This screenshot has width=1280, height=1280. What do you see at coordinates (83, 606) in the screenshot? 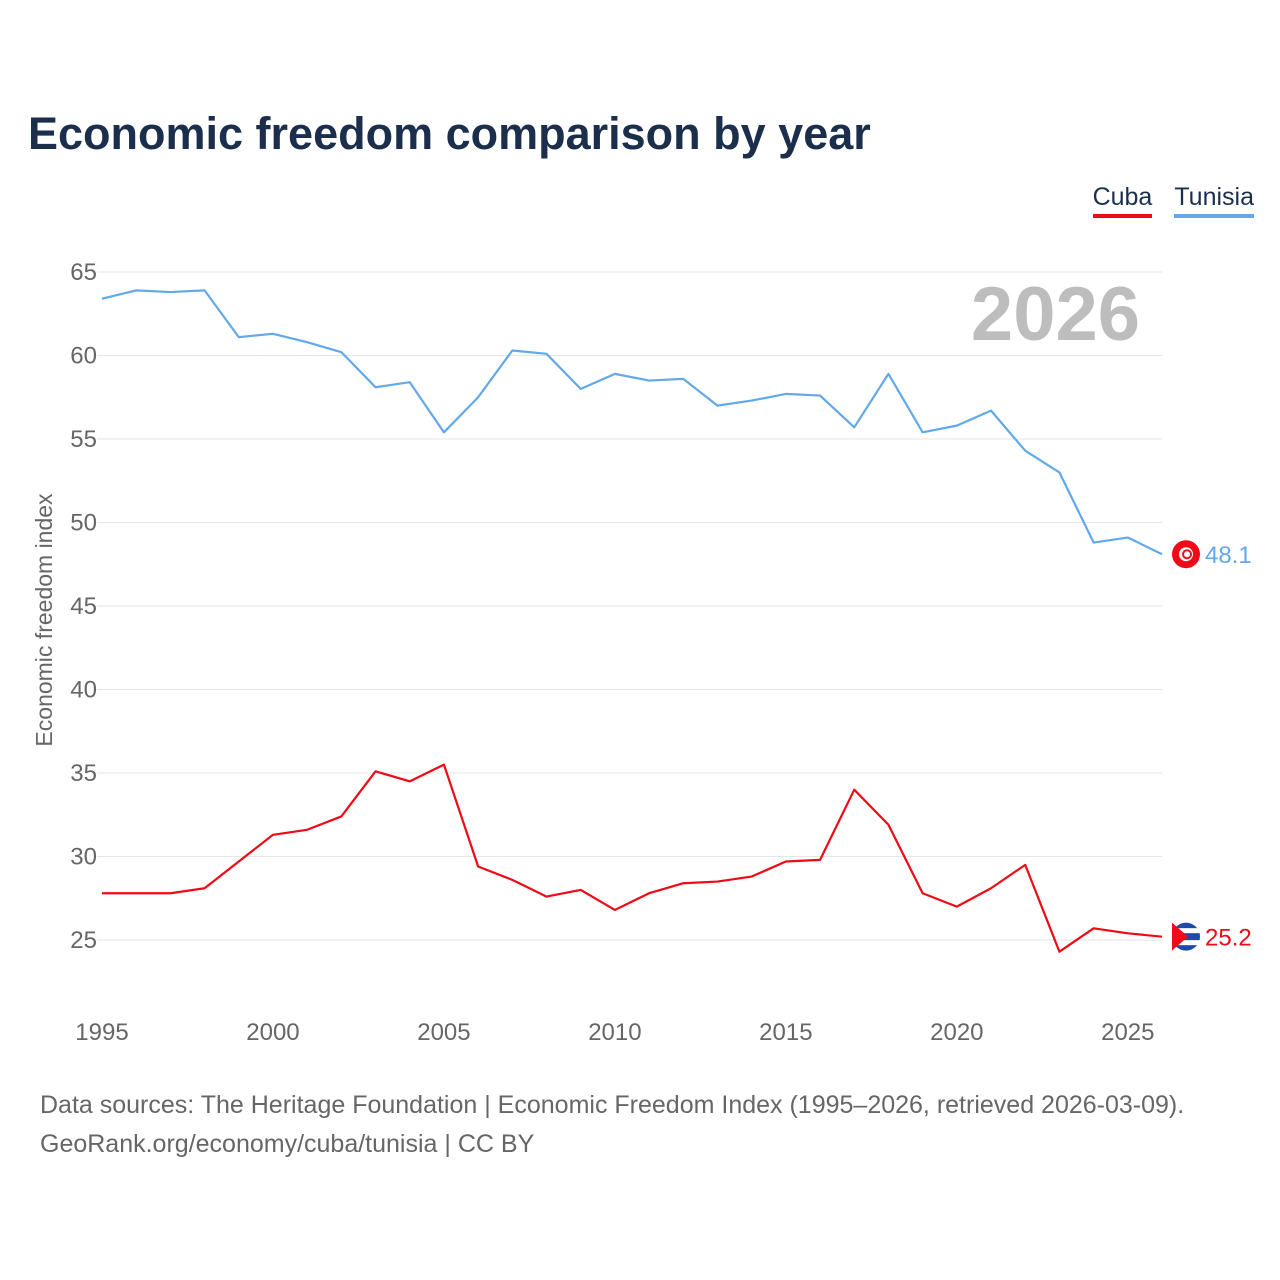
I see `y-tick-label: 45` at bounding box center [83, 606].